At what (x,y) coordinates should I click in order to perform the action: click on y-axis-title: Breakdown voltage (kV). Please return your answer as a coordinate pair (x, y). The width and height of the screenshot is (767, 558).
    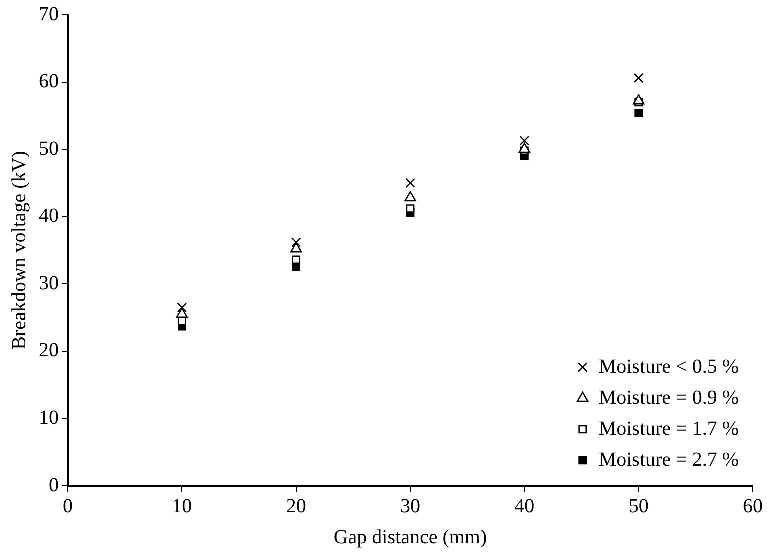
    Looking at the image, I should click on (19, 250).